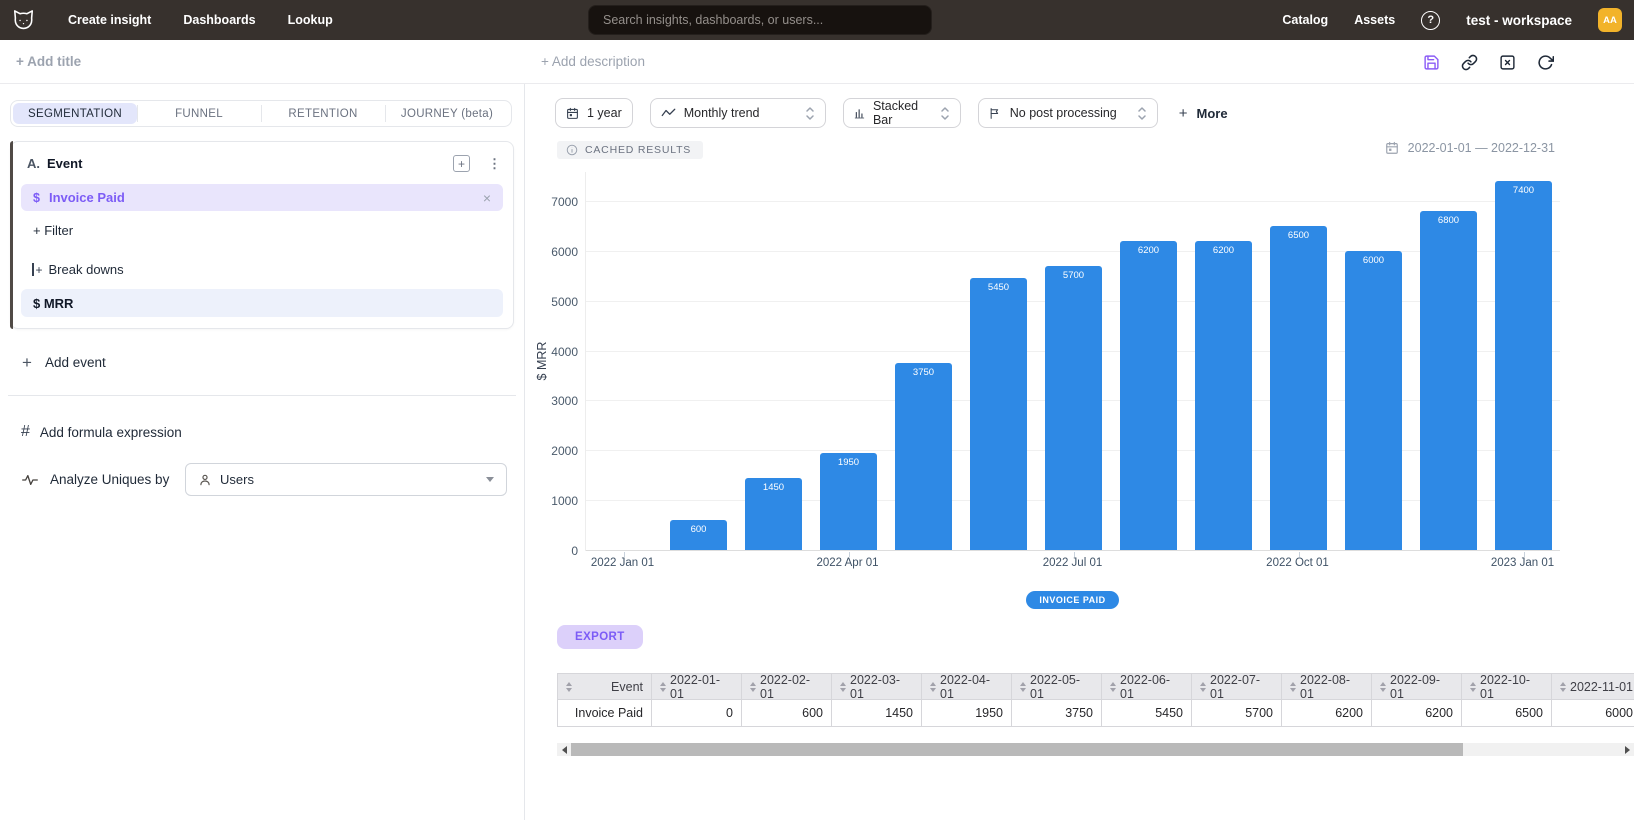  I want to click on table-cell: 5450, so click(1146, 713).